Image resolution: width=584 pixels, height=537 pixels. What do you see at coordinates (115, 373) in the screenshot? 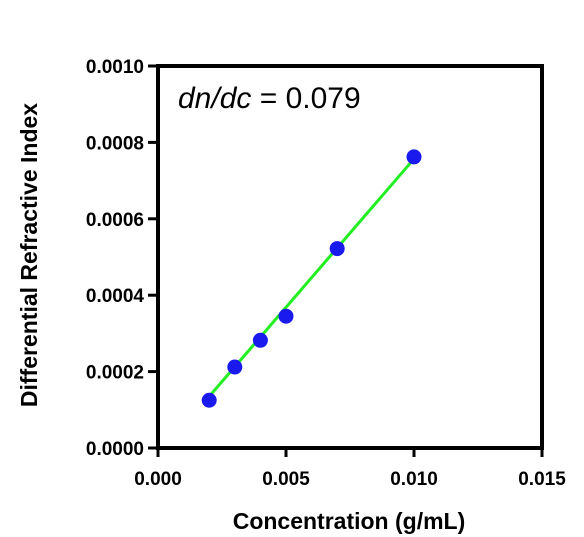
I see `y-tick-label: 0.0002` at bounding box center [115, 373].